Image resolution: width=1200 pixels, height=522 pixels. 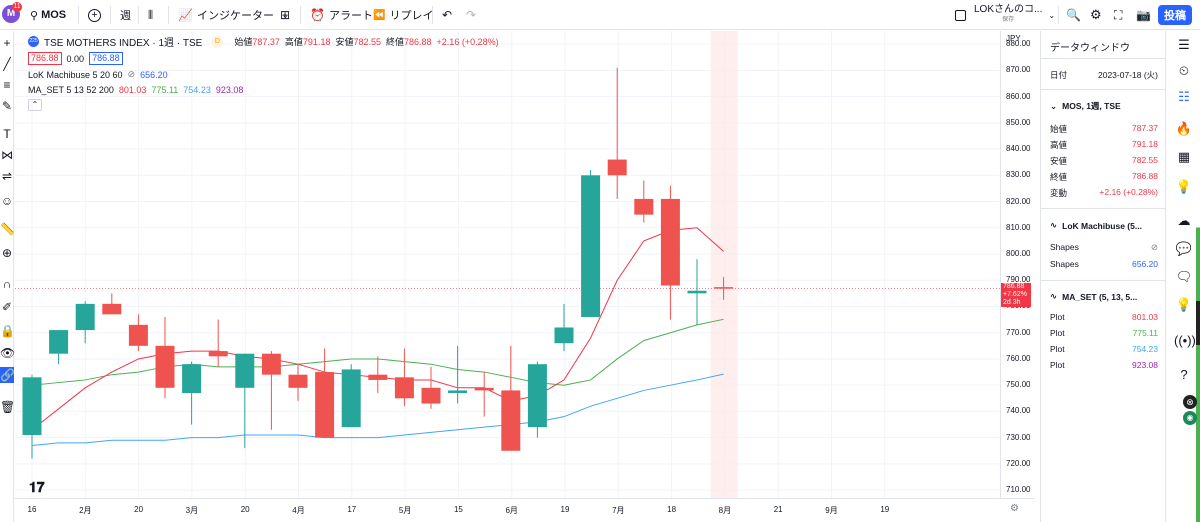 I want to click on crosshair-icon: +, so click(x=7, y=43).